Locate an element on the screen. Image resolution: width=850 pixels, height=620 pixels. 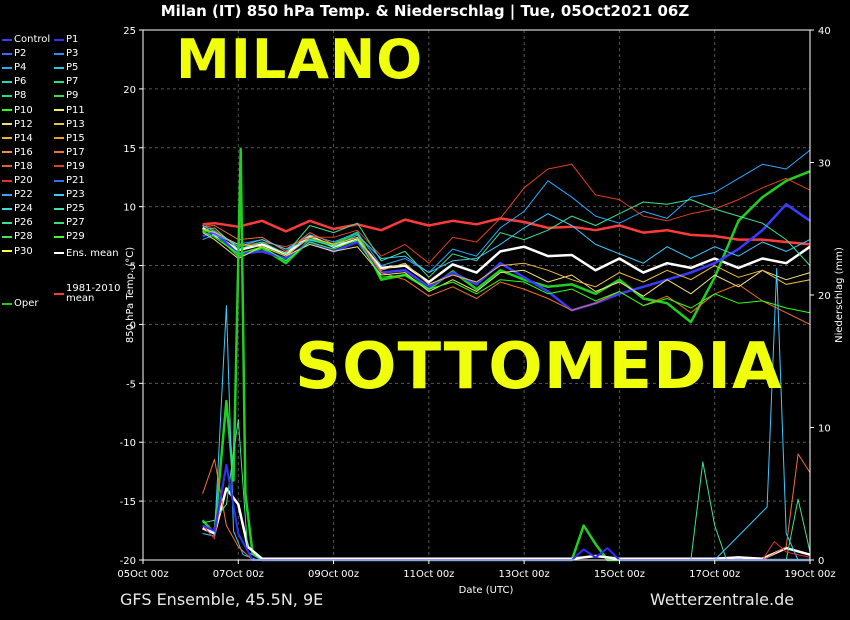
legend-entry-p13: P13 is located at coordinates (69, 125).